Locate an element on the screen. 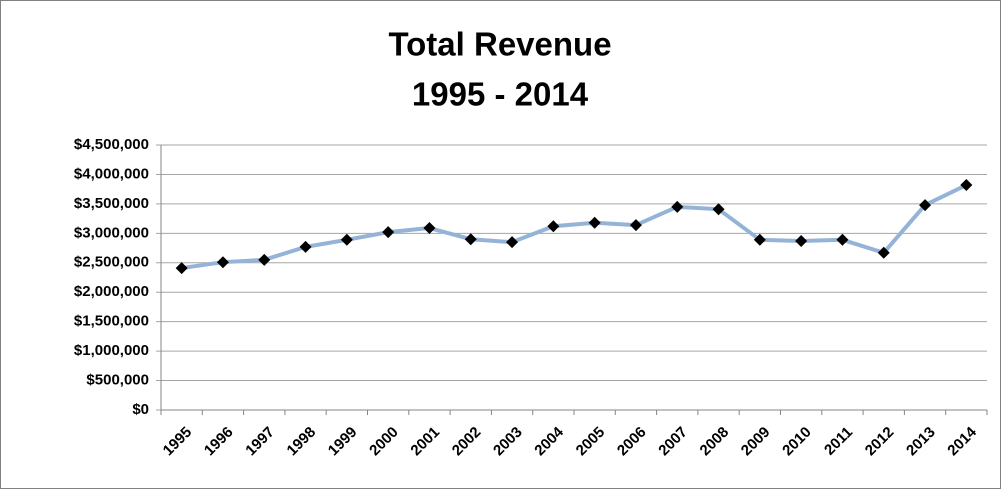 The width and height of the screenshot is (1001, 489). y-tick-label: $1,000,000 is located at coordinates (111, 350).